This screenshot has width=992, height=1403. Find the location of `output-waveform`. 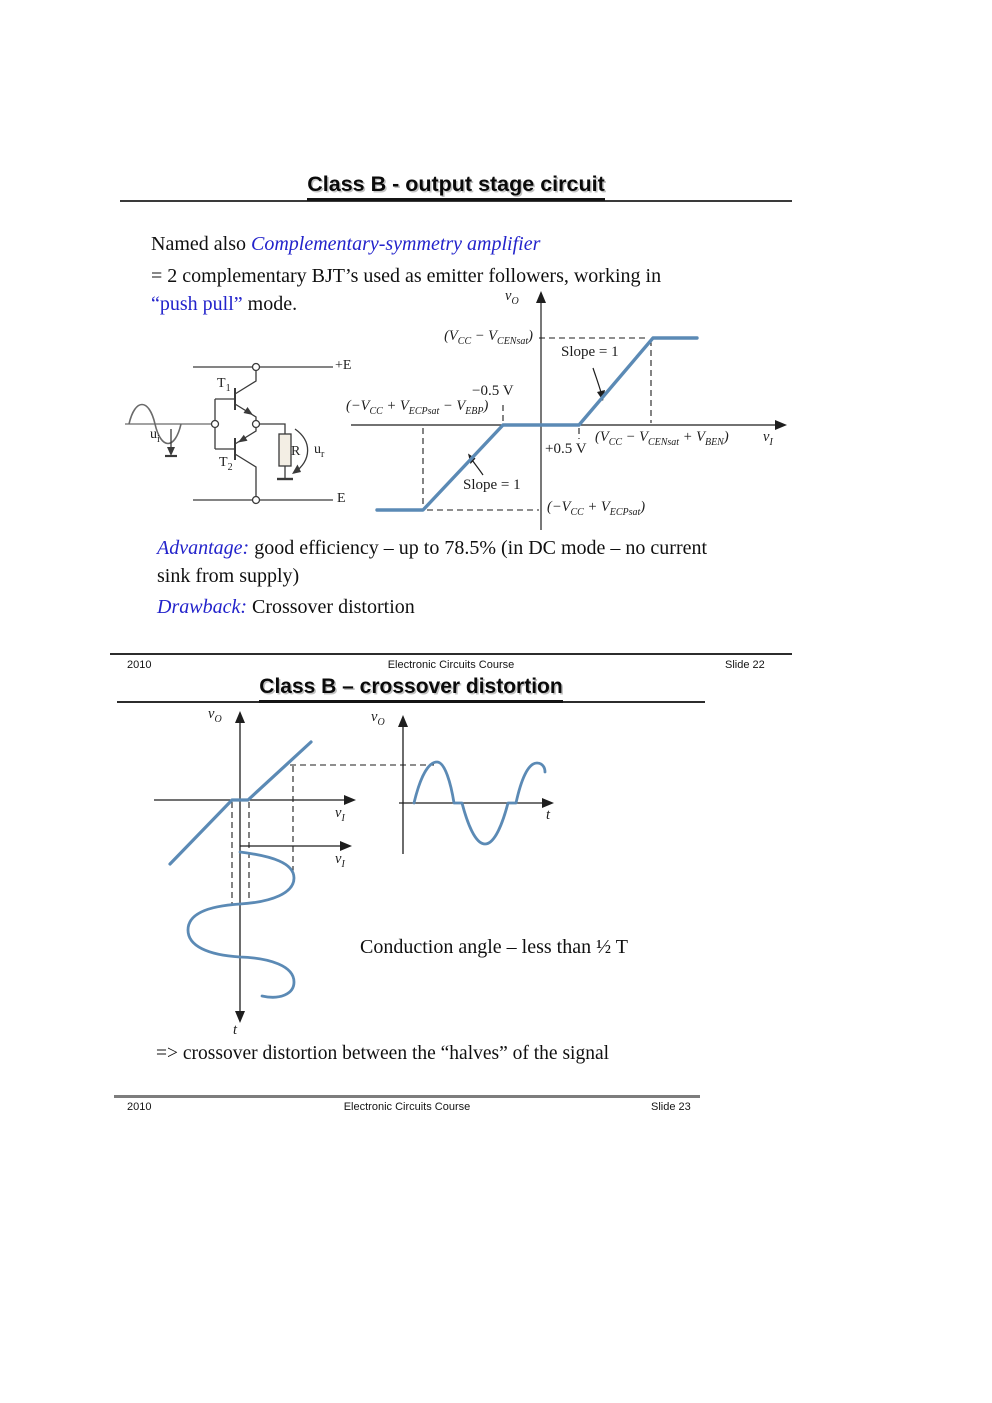

output-waveform is located at coordinates (479, 803).